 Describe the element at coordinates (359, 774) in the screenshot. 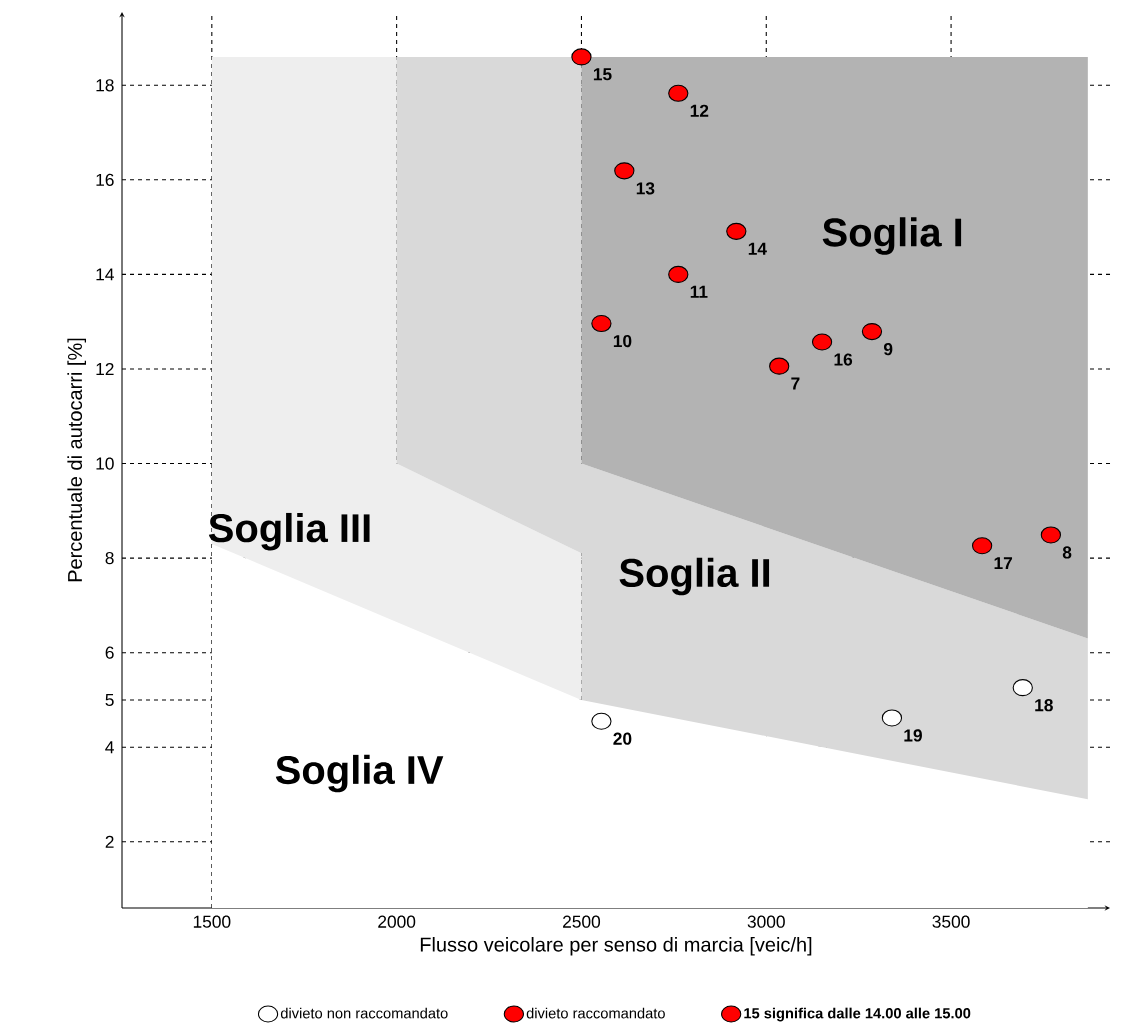

I see `annotation: Soglia IV` at that location.